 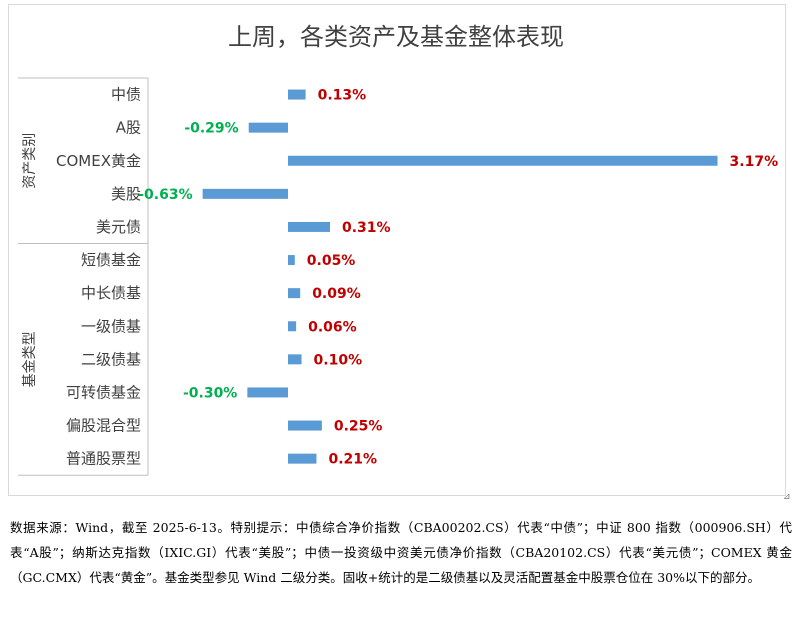 I want to click on group-label: 基金类型, so click(x=29, y=359).